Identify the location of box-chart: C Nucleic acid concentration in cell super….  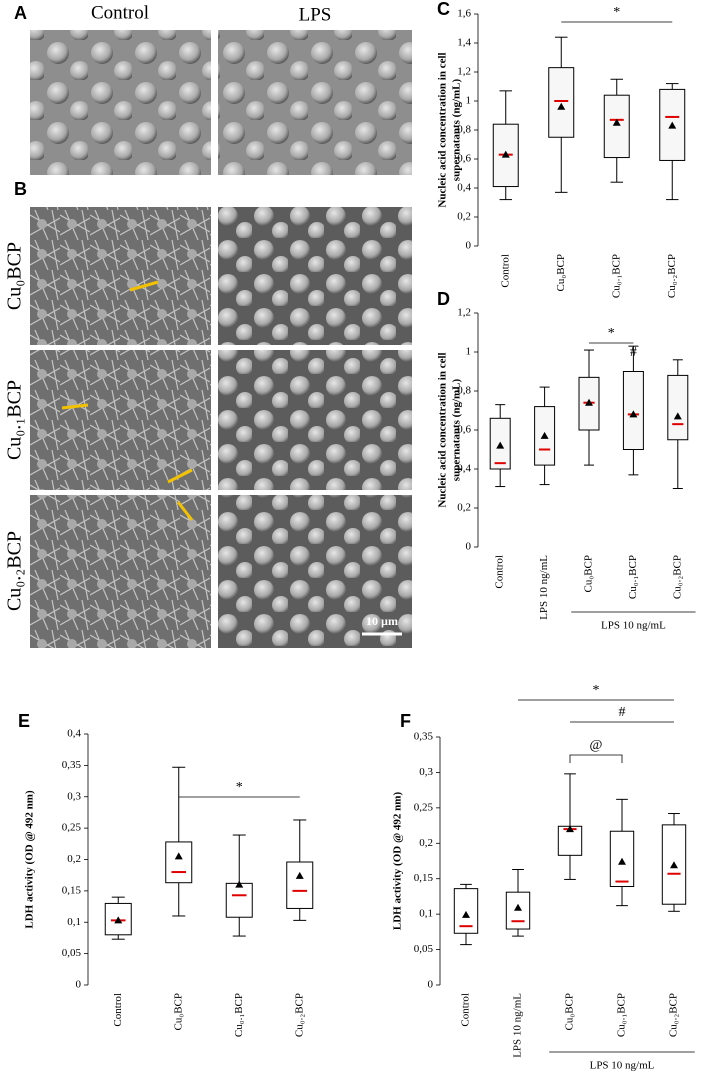
(561, 149).